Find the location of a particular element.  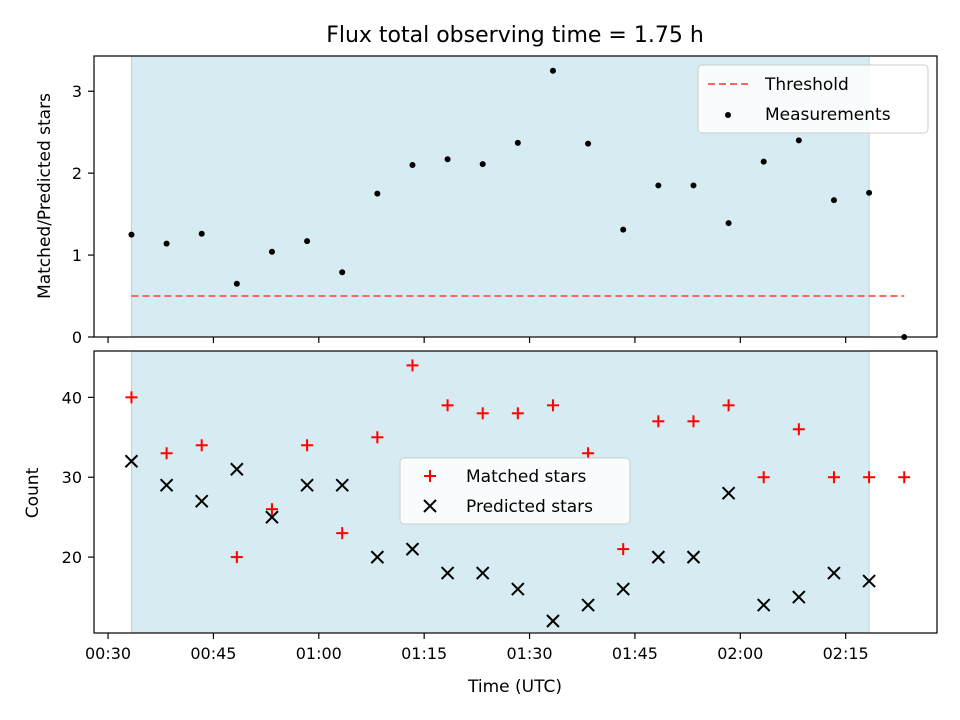

y-tick-label: 30 is located at coordinates (72, 477).